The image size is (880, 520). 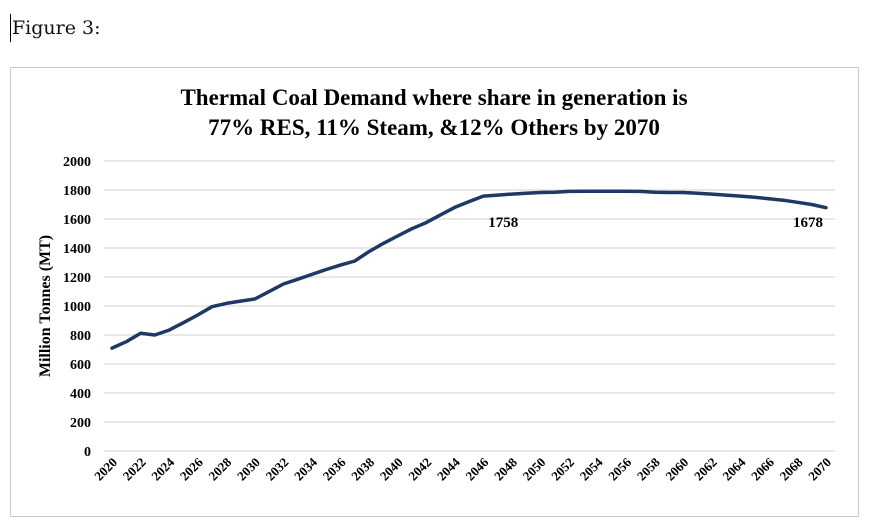 What do you see at coordinates (80, 423) in the screenshot?
I see `y-tick-label: 200` at bounding box center [80, 423].